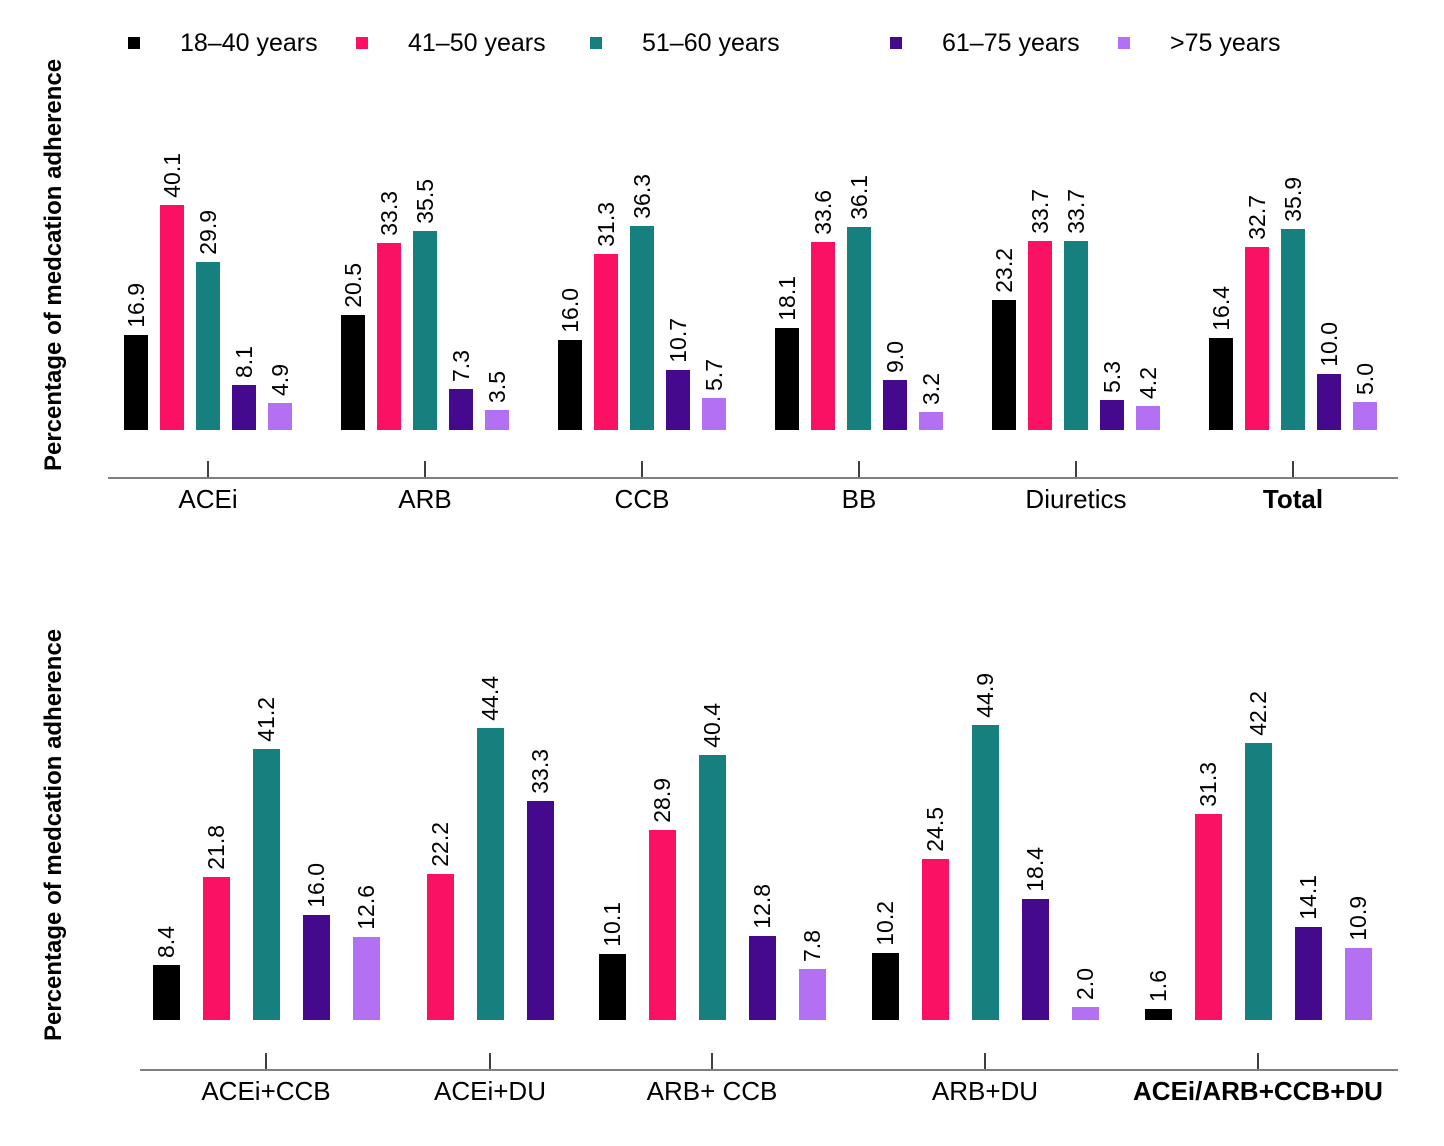  I want to click on bar-value-label: 24.5, so click(935, 829).